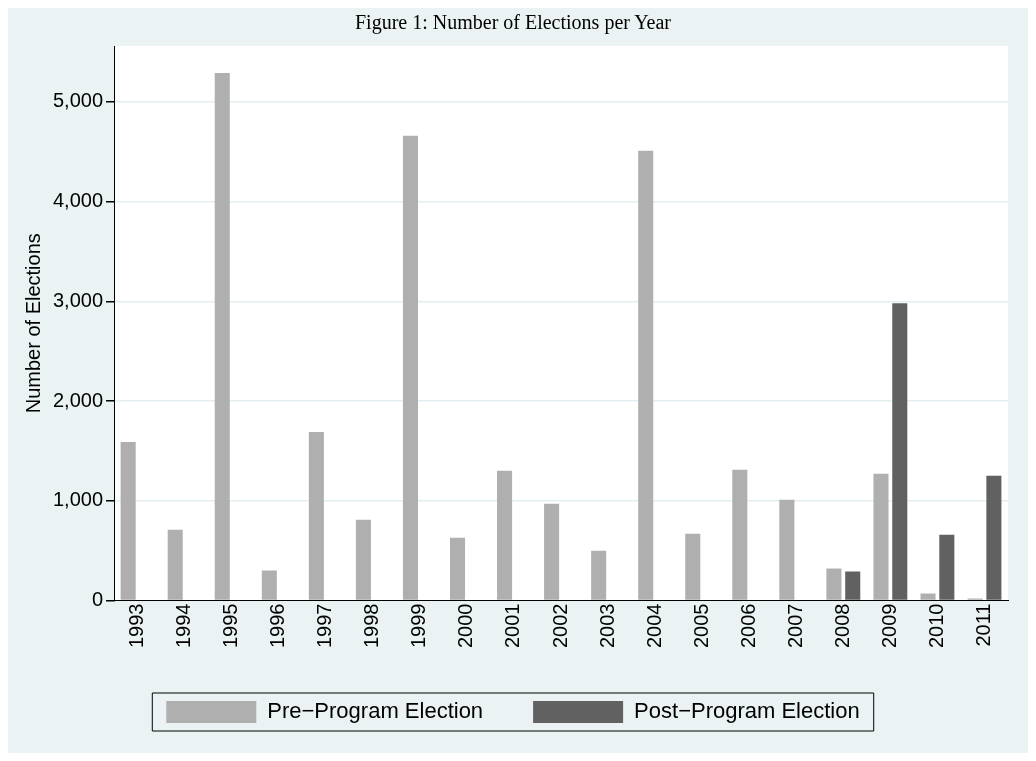  Describe the element at coordinates (841, 626) in the screenshot. I see `x-tick-label: 2008` at that location.